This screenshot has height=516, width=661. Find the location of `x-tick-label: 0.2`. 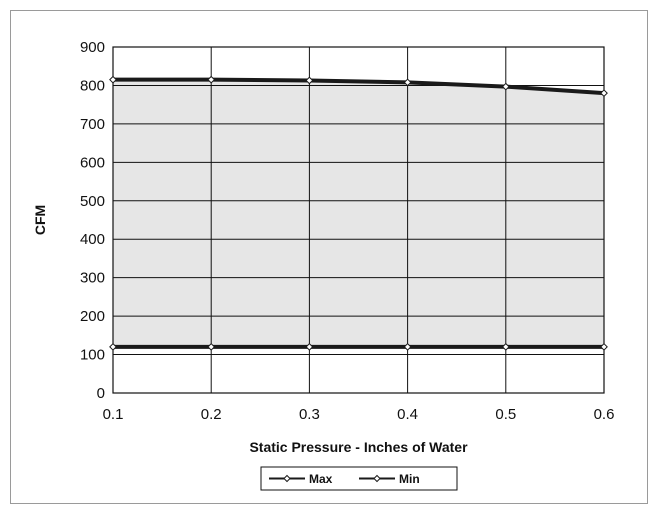

x-tick-label: 0.2 is located at coordinates (211, 414).